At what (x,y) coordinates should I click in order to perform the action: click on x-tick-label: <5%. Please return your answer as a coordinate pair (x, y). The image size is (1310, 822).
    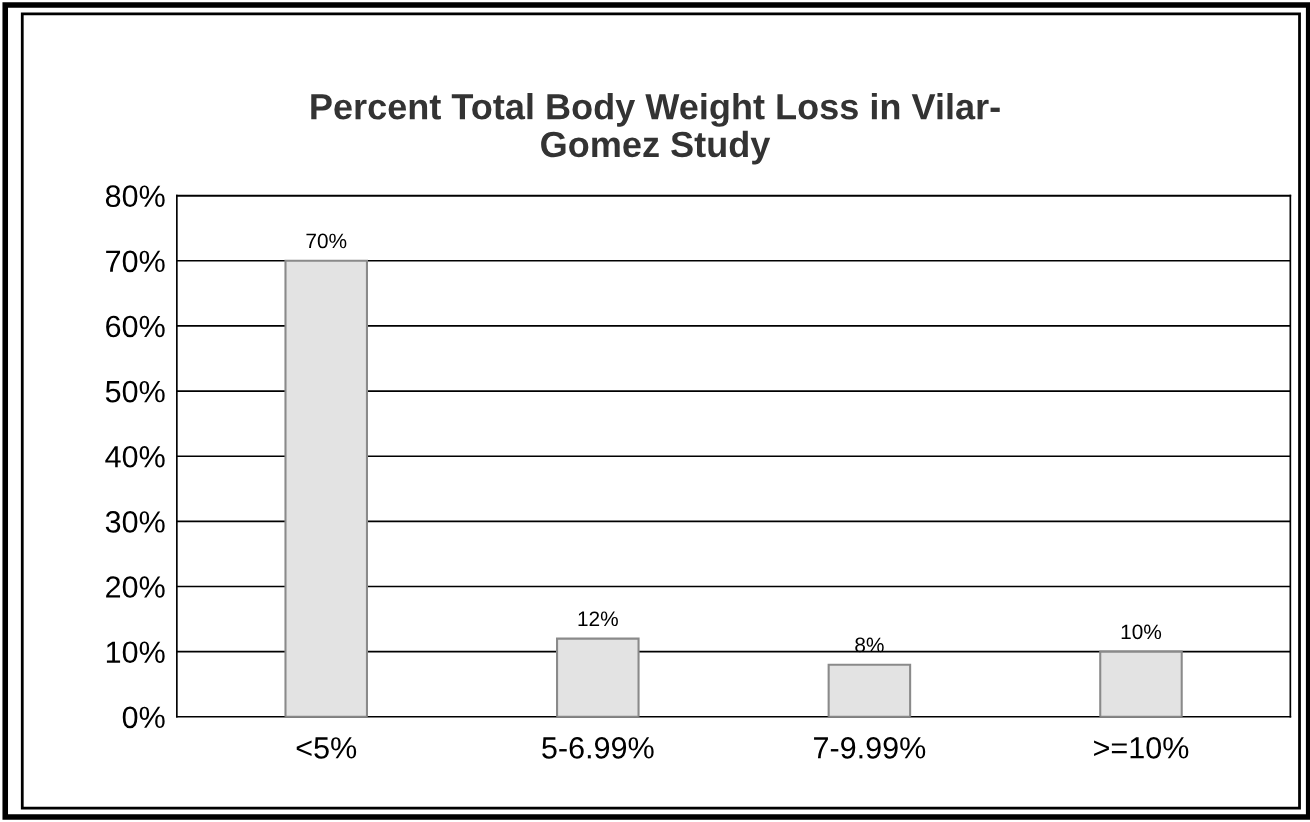
    Looking at the image, I should click on (326, 748).